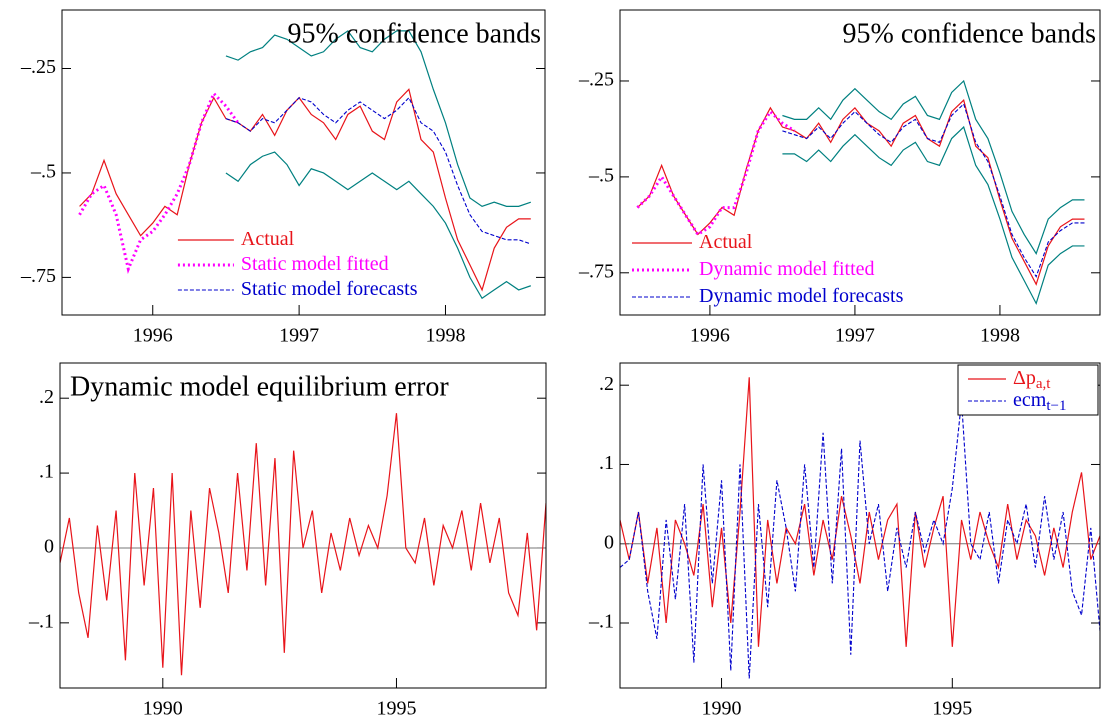 The image size is (1103, 719). I want to click on legend-label: Dynamic model fitted, so click(787, 269).